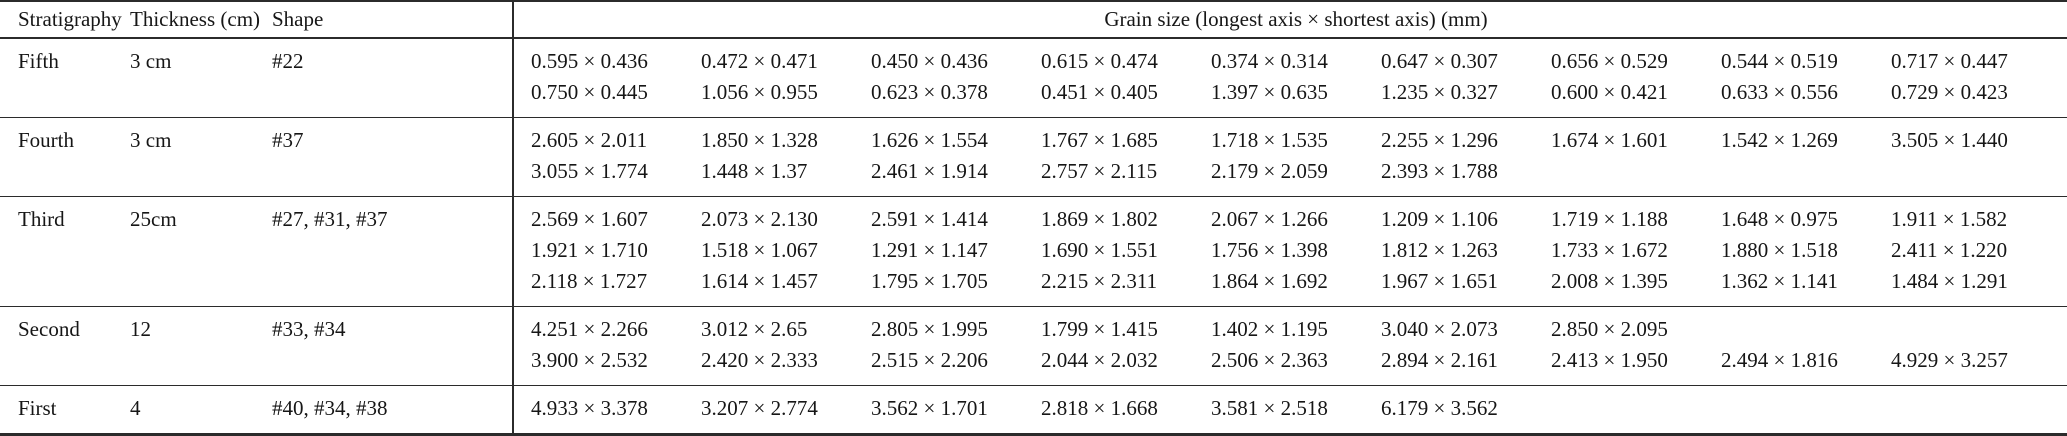 Image resolution: width=2067 pixels, height=436 pixels. Describe the element at coordinates (298, 19) in the screenshot. I see `header-shape: Shape` at that location.